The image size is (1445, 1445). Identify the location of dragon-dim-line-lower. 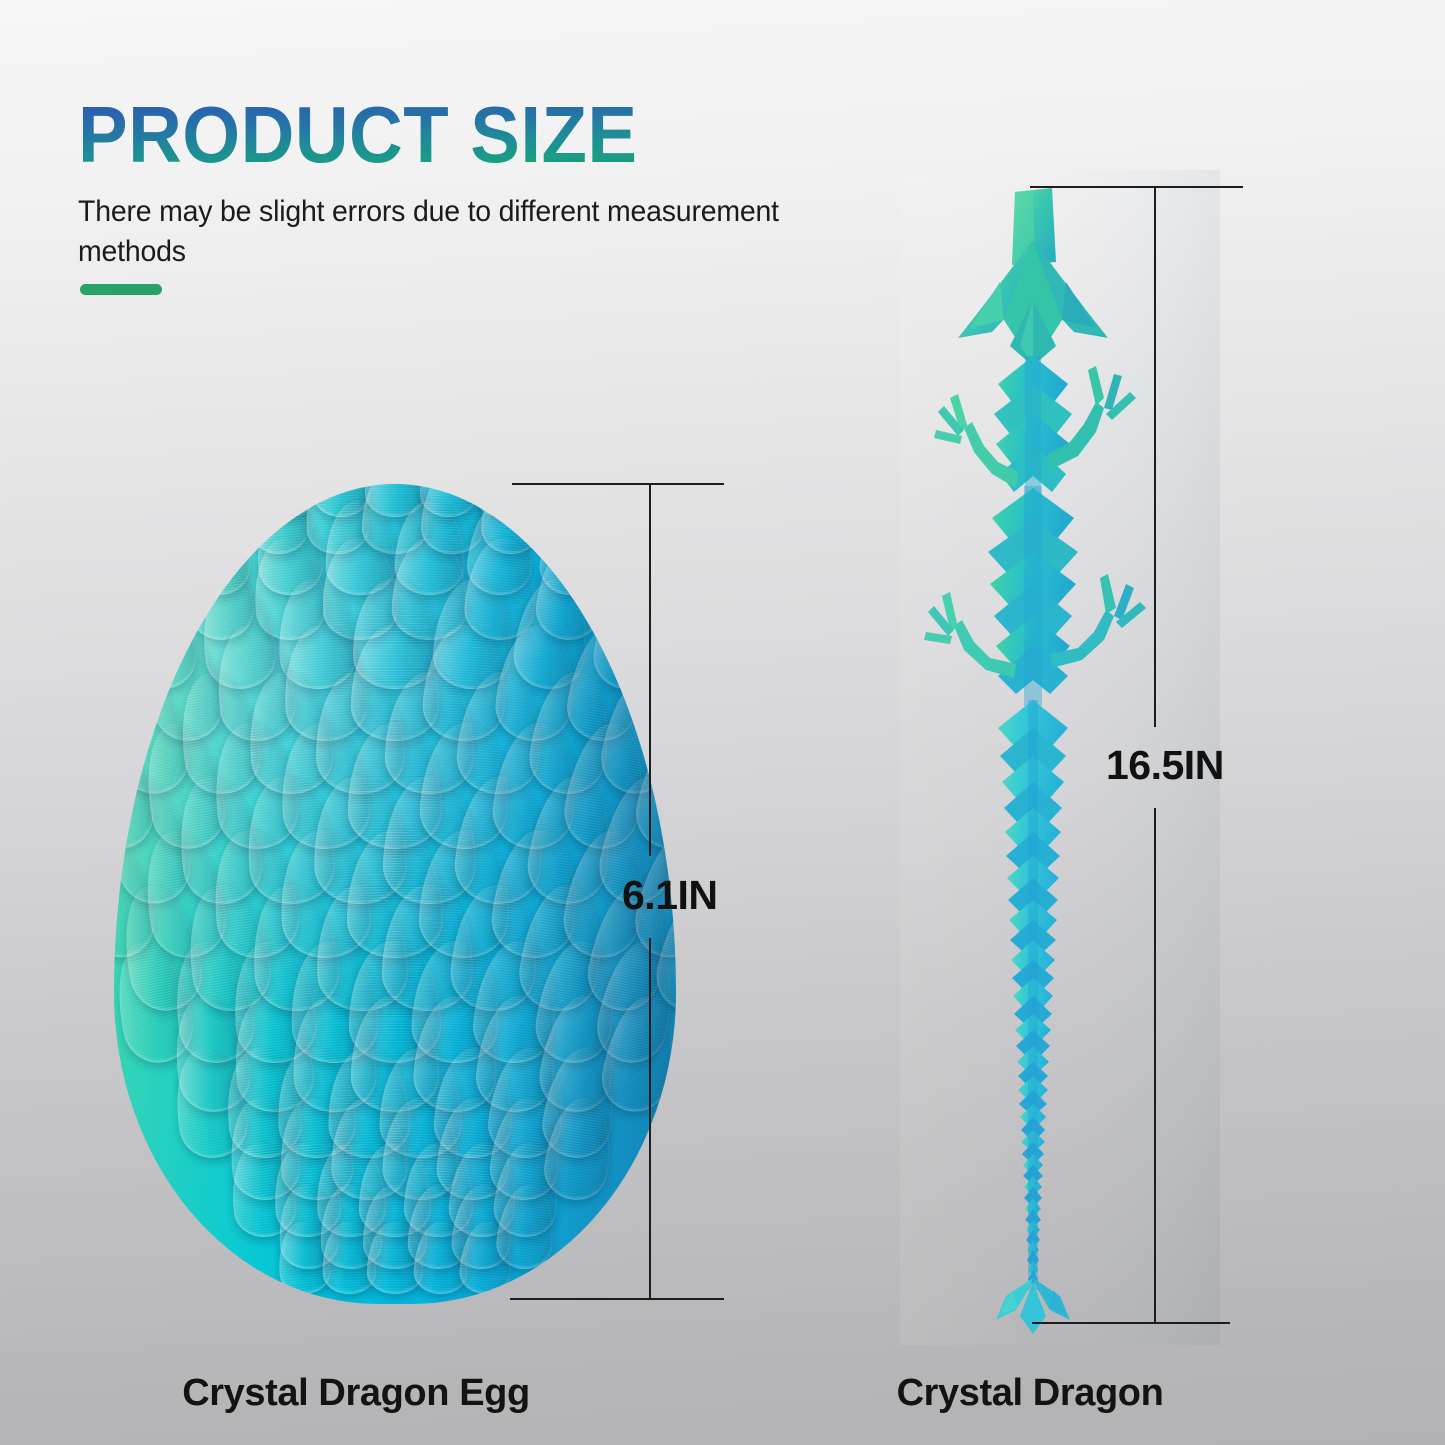
(1155, 1065).